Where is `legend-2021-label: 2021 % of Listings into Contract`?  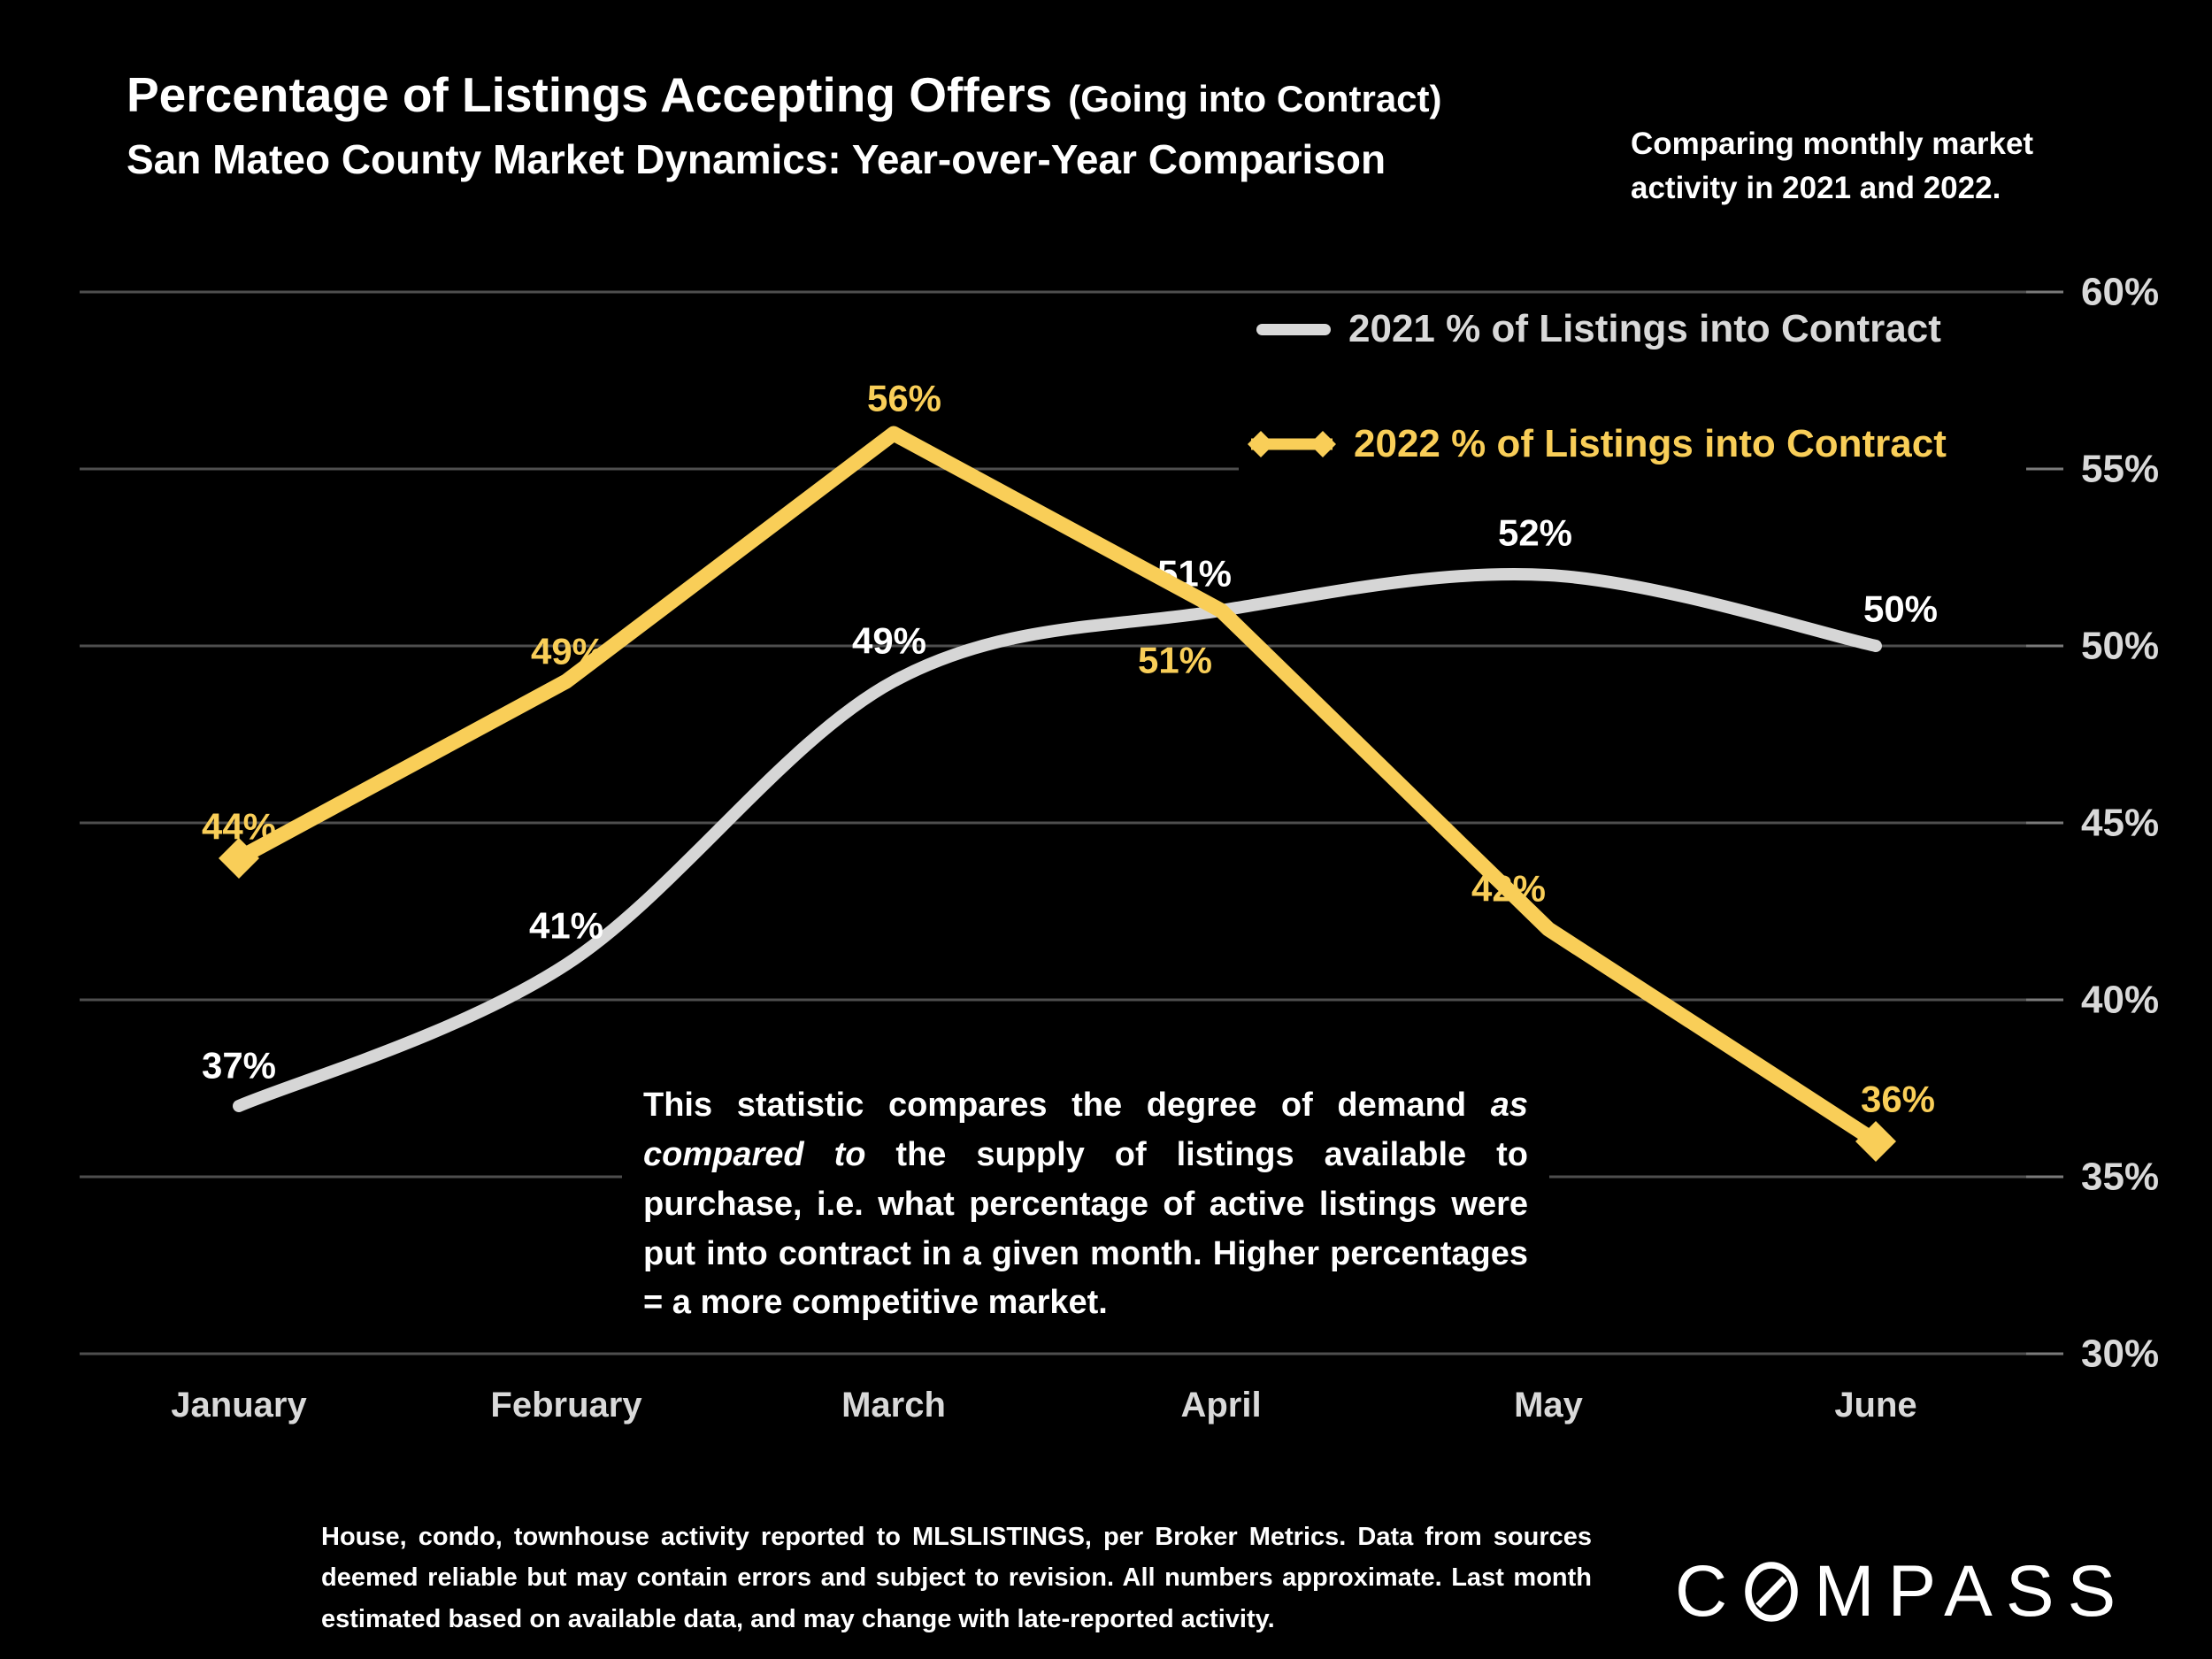 legend-2021-label: 2021 % of Listings into Contract is located at coordinates (1645, 329).